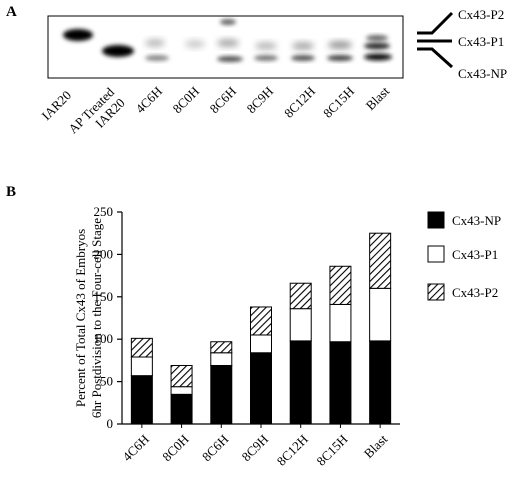 This screenshot has width=520, height=477. Describe the element at coordinates (376, 446) in the screenshot. I see `x-tick-label: Blast` at that location.